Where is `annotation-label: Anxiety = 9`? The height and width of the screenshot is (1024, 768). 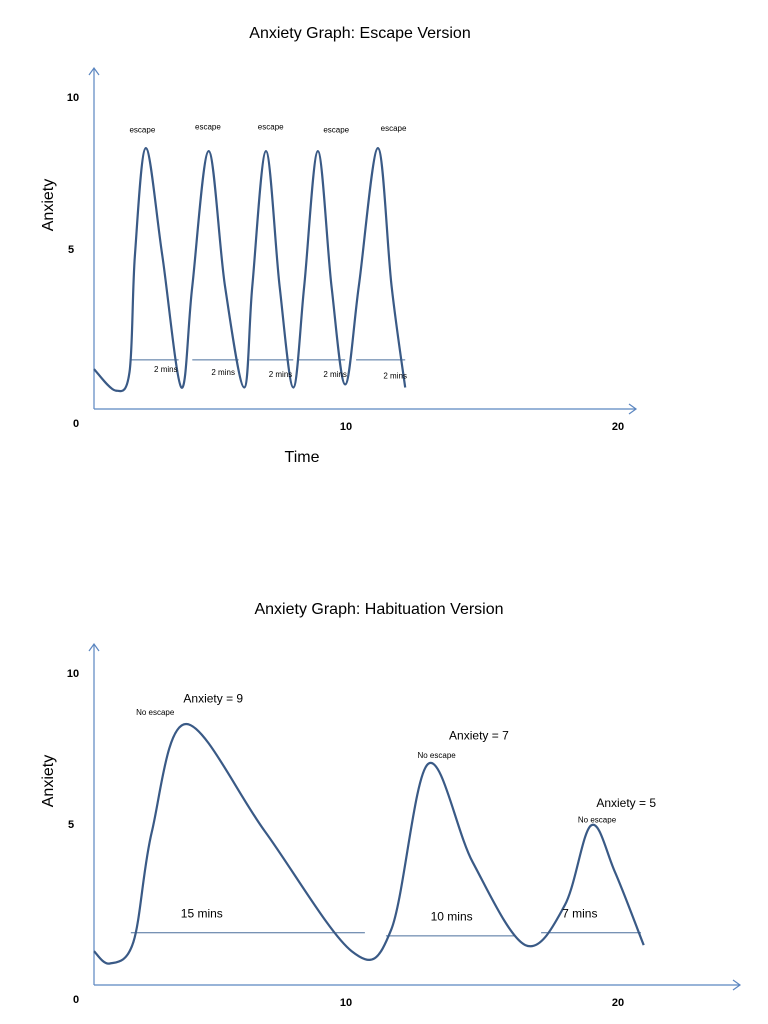 annotation-label: Anxiety = 9 is located at coordinates (213, 699).